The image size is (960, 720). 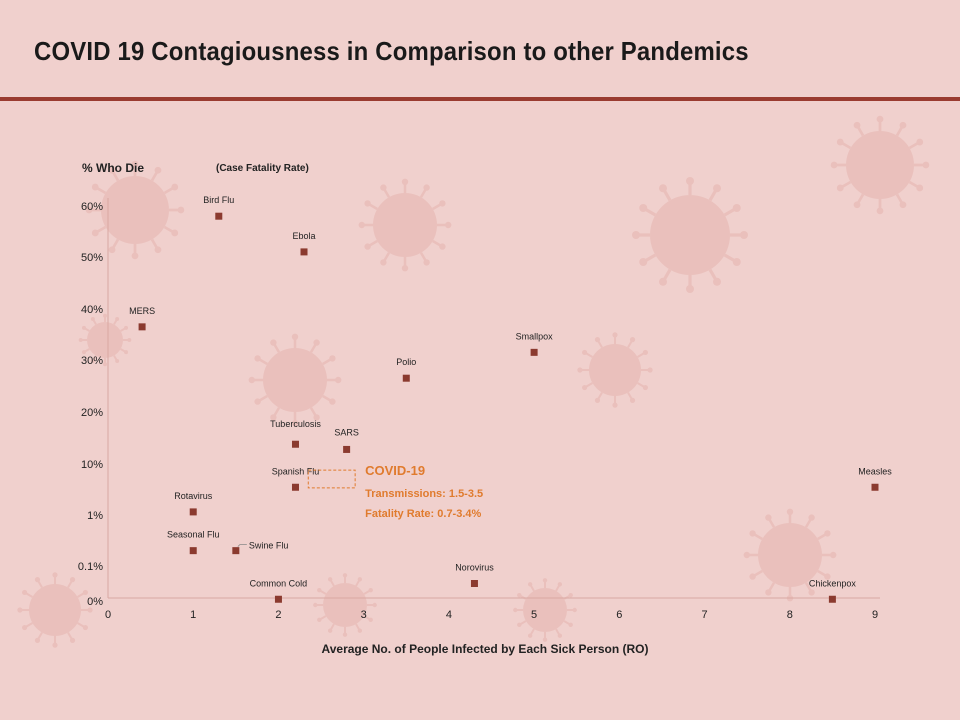 What do you see at coordinates (278, 615) in the screenshot?
I see `x-tick-label: 2` at bounding box center [278, 615].